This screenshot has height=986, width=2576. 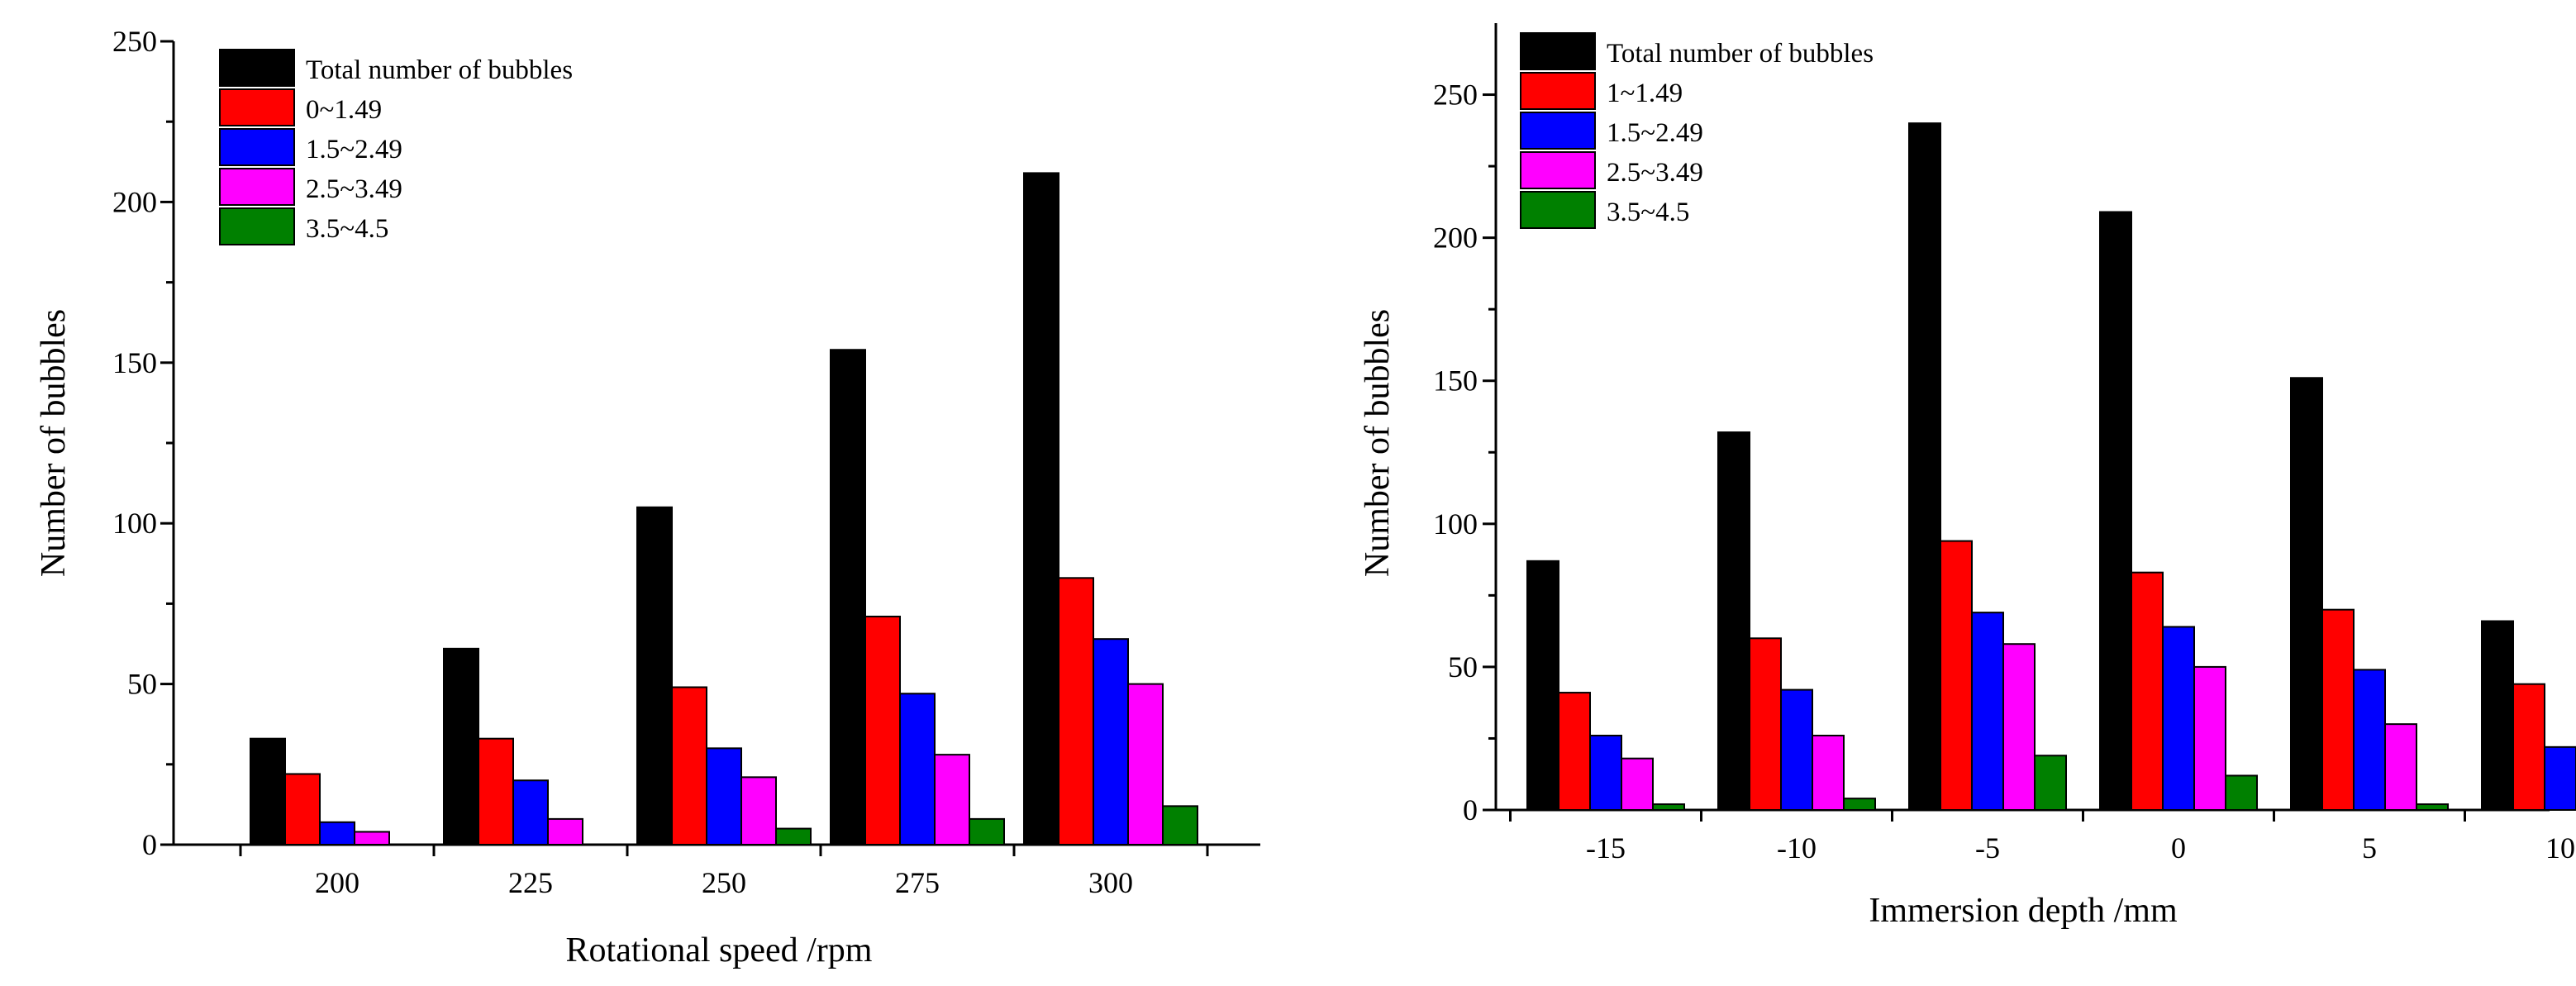 What do you see at coordinates (2369, 848) in the screenshot?
I see `x-tick-label: 5` at bounding box center [2369, 848].